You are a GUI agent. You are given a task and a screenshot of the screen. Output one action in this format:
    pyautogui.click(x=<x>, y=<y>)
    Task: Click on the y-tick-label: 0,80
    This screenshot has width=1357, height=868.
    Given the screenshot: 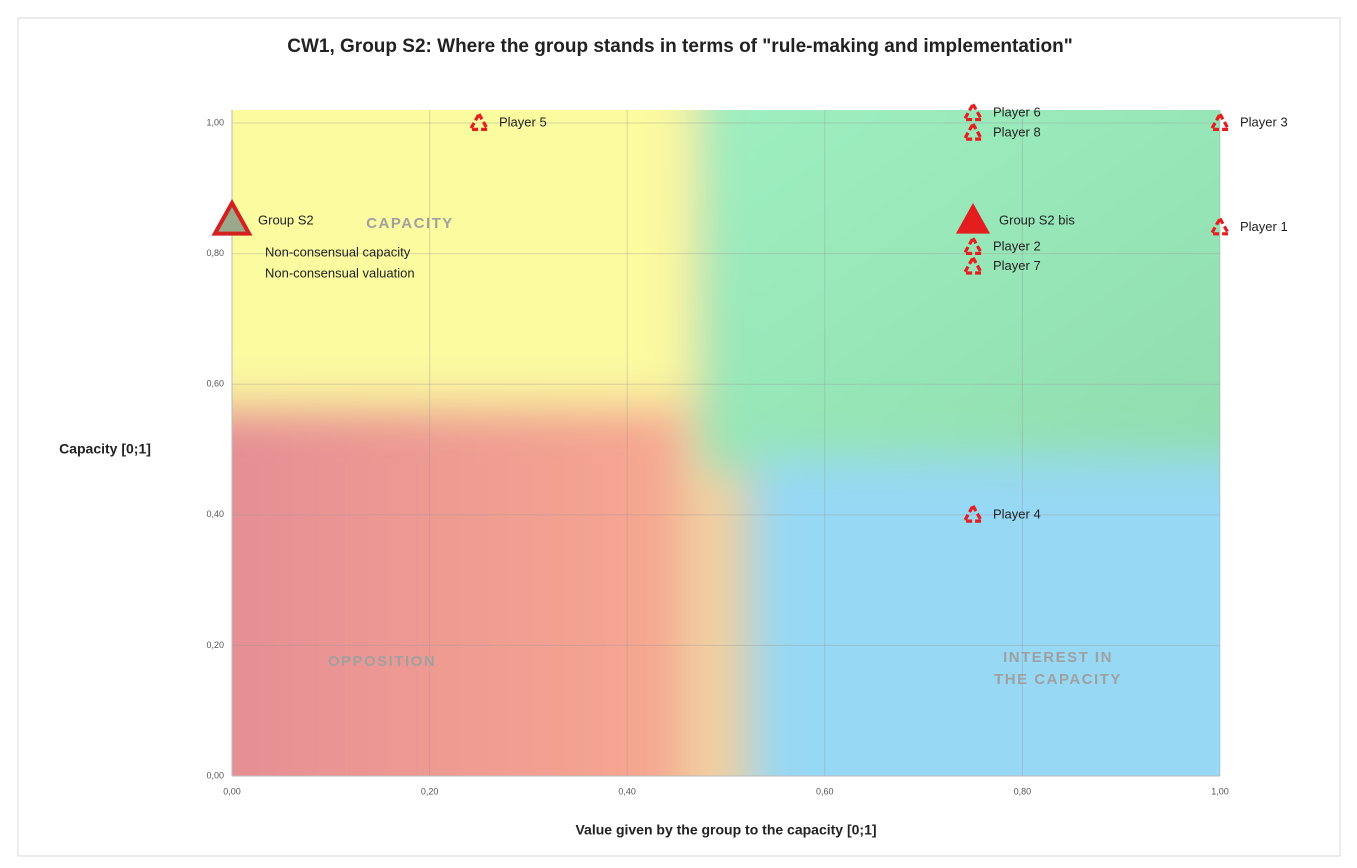 What is the action you would take?
    pyautogui.click(x=215, y=253)
    